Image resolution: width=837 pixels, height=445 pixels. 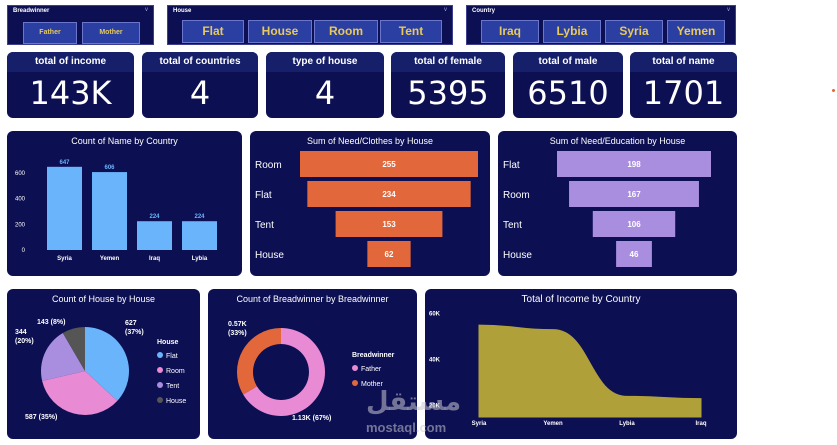 What do you see at coordinates (581, 299) in the screenshot?
I see `chart-title: Total of Income by Country` at bounding box center [581, 299].